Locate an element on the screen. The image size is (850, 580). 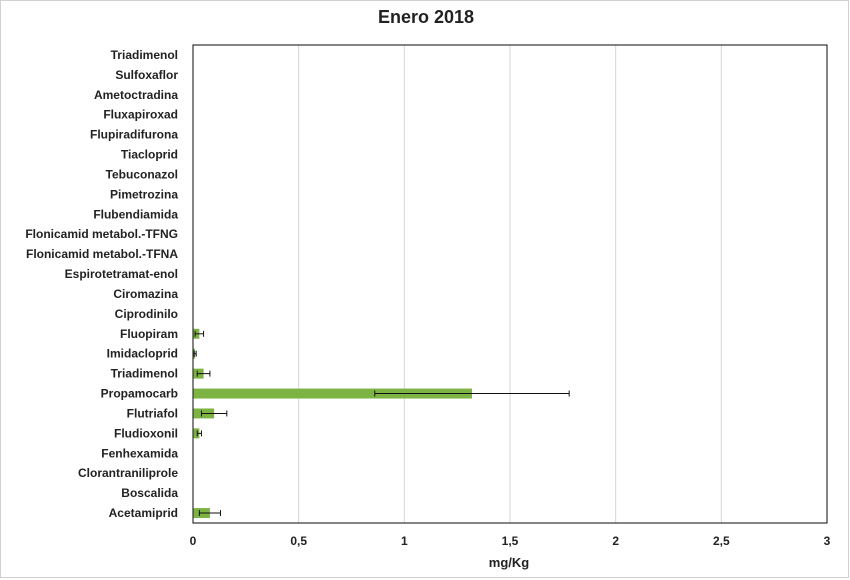
x-tick-labels: 0 0,5 1 1,5 2 2,5 3 is located at coordinates (510, 541).